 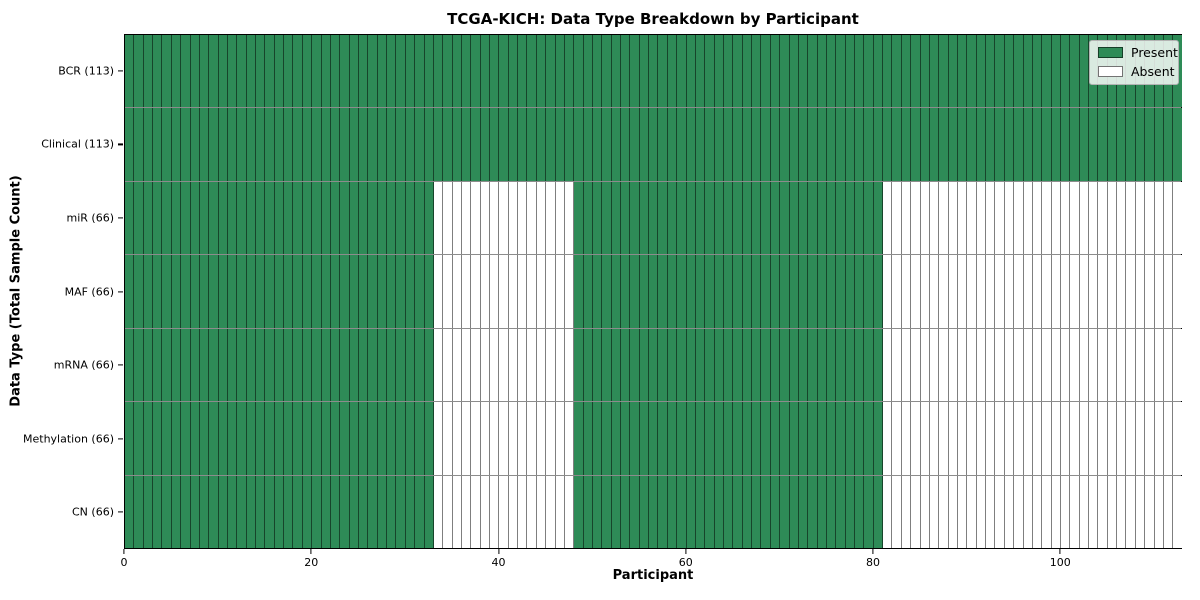 I want to click on y-tick-label: Methylation (66), so click(x=68, y=439).